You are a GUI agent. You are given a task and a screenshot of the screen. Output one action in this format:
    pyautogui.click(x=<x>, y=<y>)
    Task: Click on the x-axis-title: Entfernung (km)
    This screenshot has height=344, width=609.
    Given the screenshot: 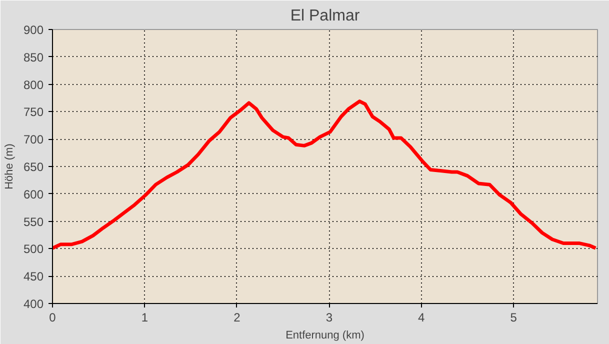 What is the action you would take?
    pyautogui.click(x=325, y=336)
    